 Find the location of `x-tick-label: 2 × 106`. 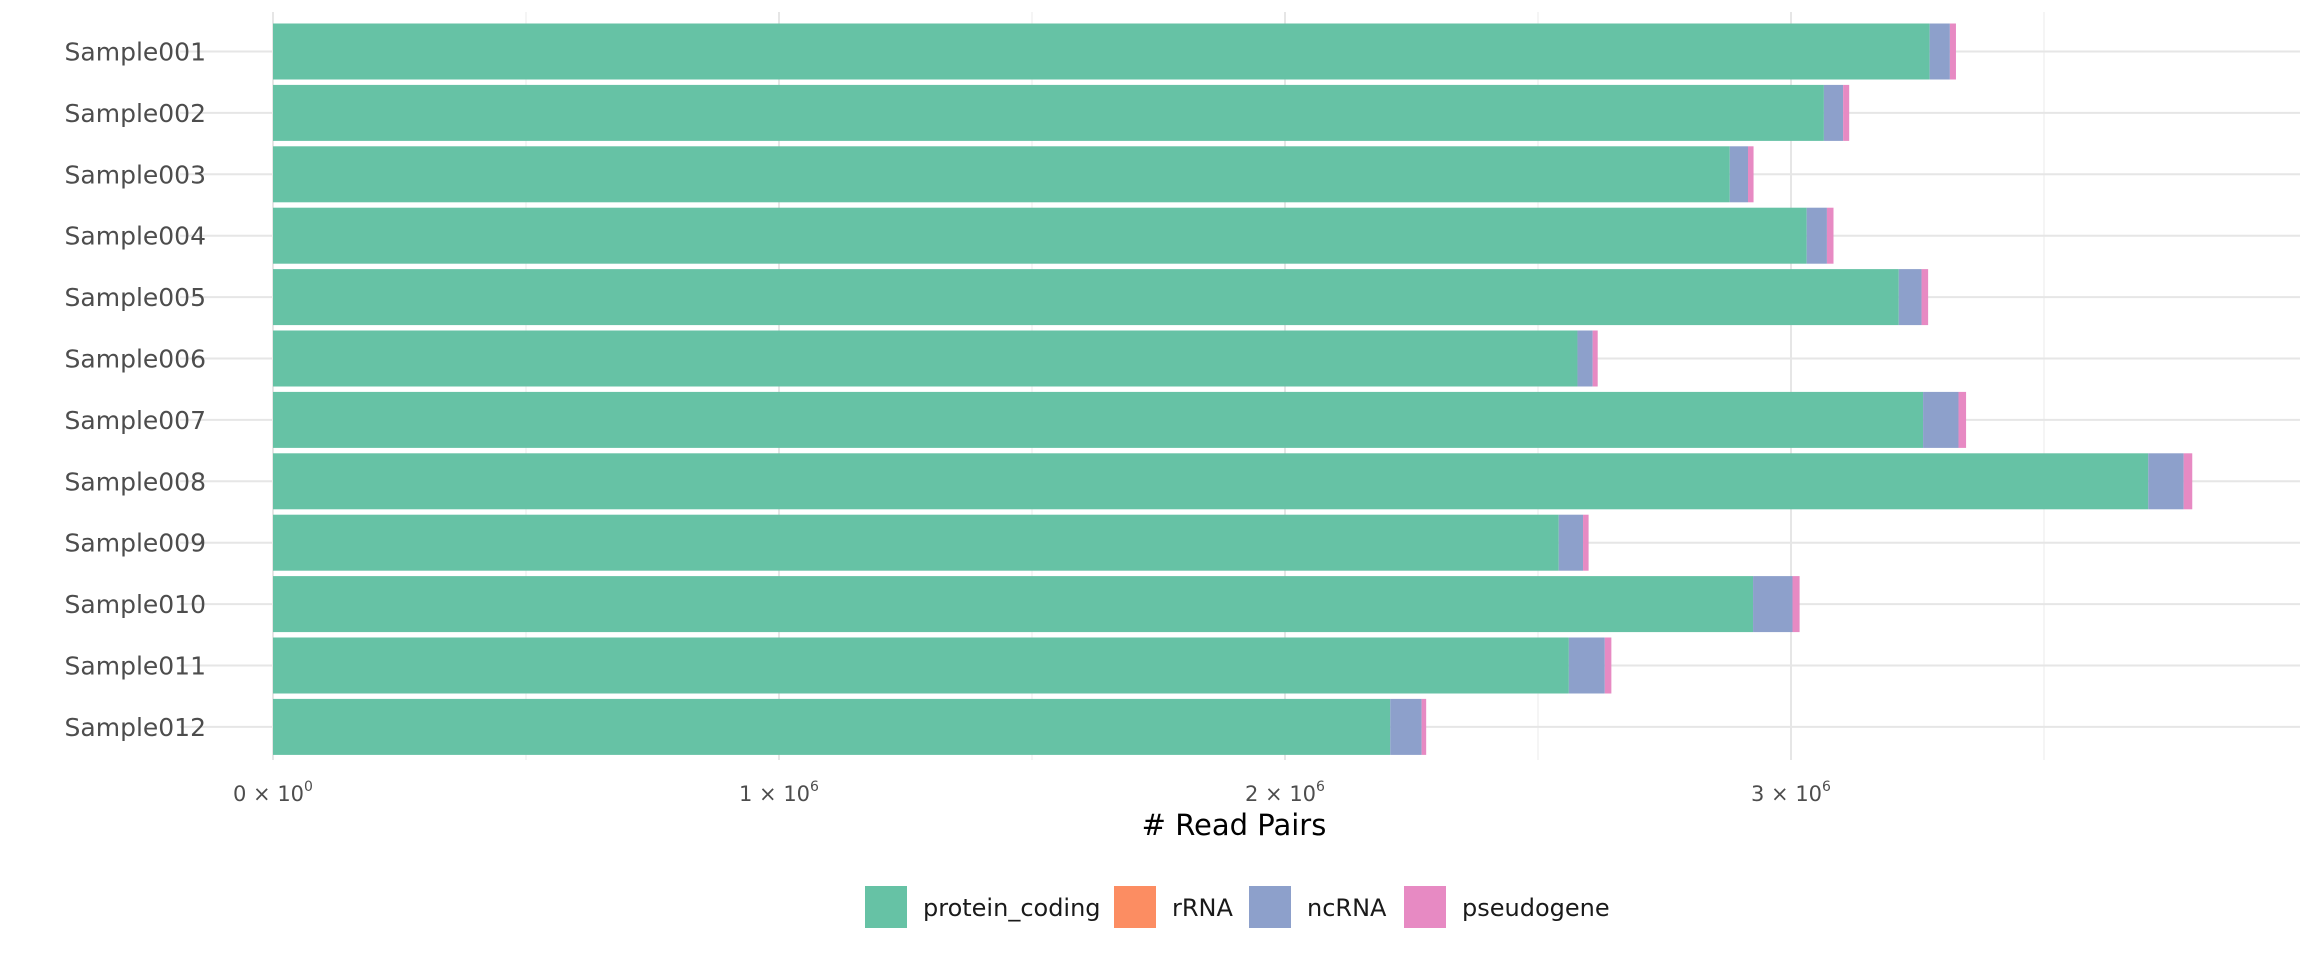

x-tick-label: 2 × 106 is located at coordinates (1285, 792).